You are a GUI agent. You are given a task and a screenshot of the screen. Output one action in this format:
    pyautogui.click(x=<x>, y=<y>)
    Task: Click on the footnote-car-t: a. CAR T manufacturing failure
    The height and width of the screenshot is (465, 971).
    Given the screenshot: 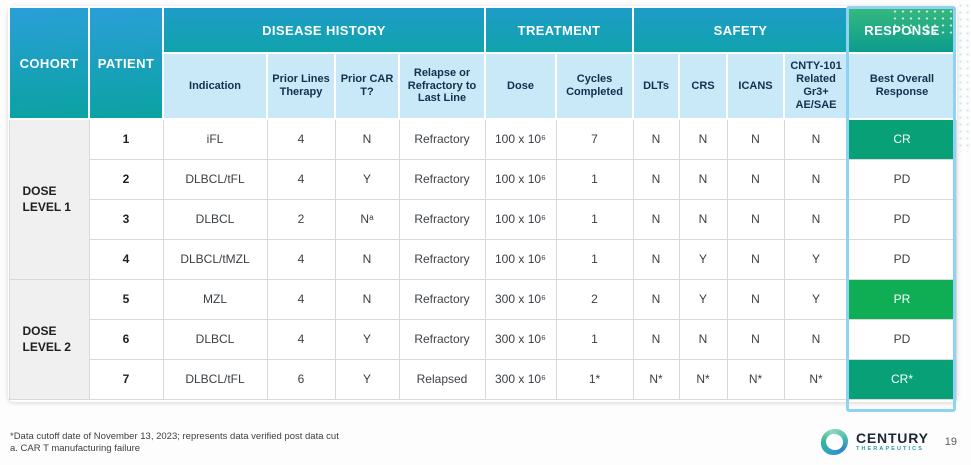 What is the action you would take?
    pyautogui.click(x=75, y=449)
    